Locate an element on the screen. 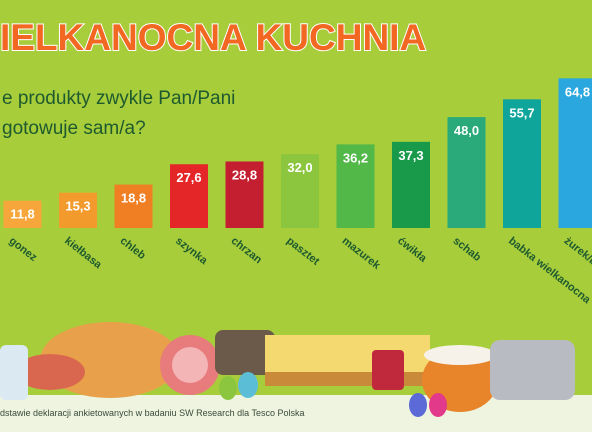  x-tick-label: ćwikła is located at coordinates (412, 250).